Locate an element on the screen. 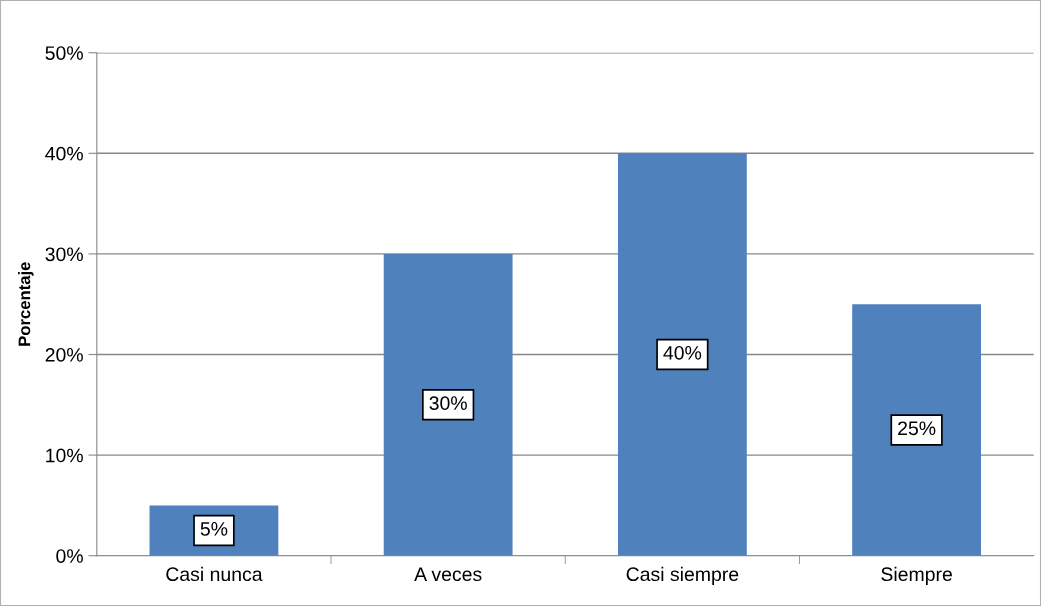 This screenshot has width=1041, height=606. data-label: 25% is located at coordinates (917, 428).